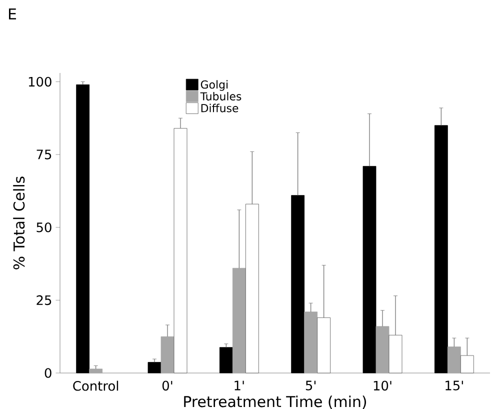 The height and width of the screenshot is (409, 498). Describe the element at coordinates (275, 402) in the screenshot. I see `x-axis-title: Pretreatment Time (min)` at that location.